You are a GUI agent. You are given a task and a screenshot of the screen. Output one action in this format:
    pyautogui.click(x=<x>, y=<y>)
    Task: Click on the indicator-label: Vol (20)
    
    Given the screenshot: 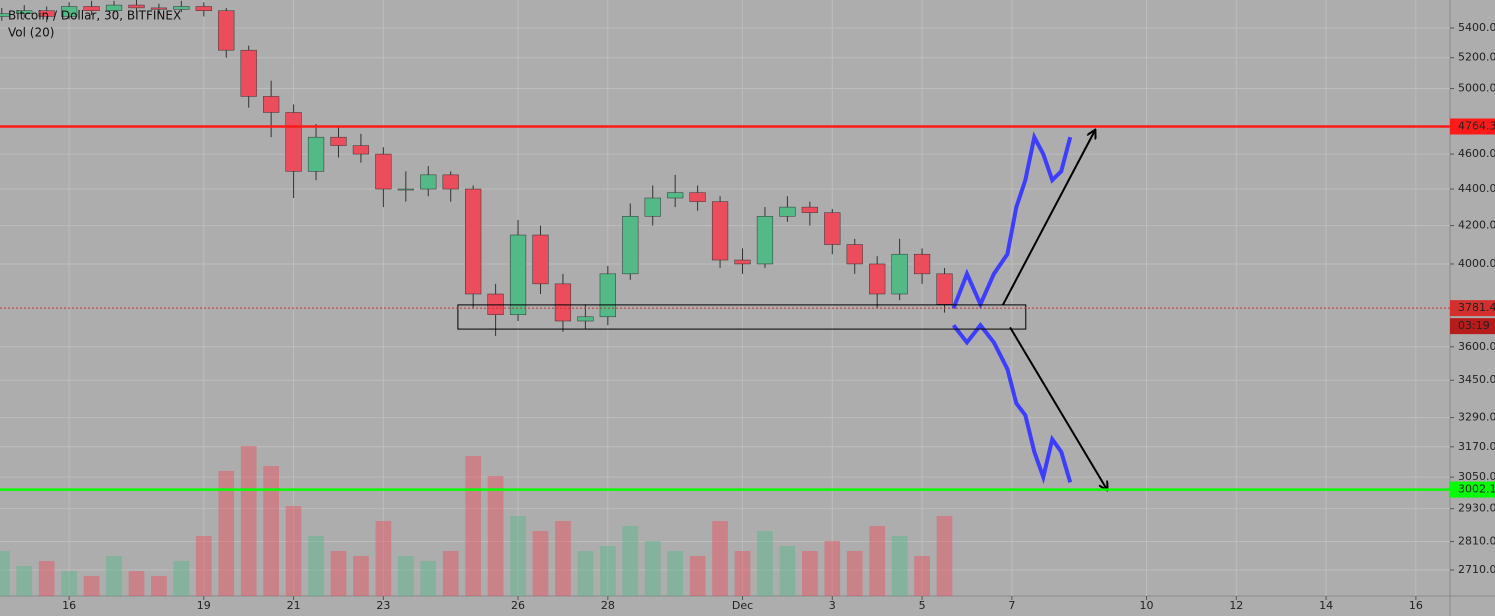 What is the action you would take?
    pyautogui.click(x=31, y=33)
    